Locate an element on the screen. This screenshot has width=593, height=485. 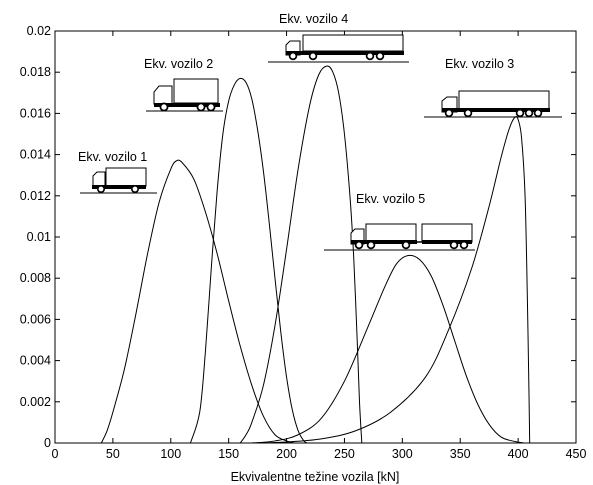
y-tick-label: 0.012 is located at coordinates (35, 196).